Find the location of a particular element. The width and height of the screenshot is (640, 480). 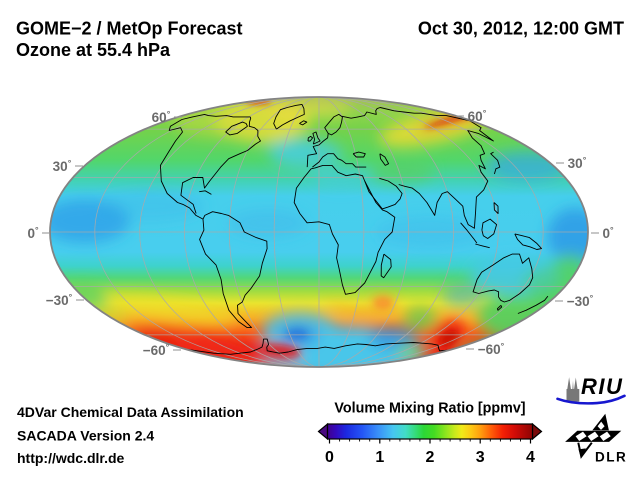

svg-text: SACADA Version 2.4 is located at coordinates (85, 436).